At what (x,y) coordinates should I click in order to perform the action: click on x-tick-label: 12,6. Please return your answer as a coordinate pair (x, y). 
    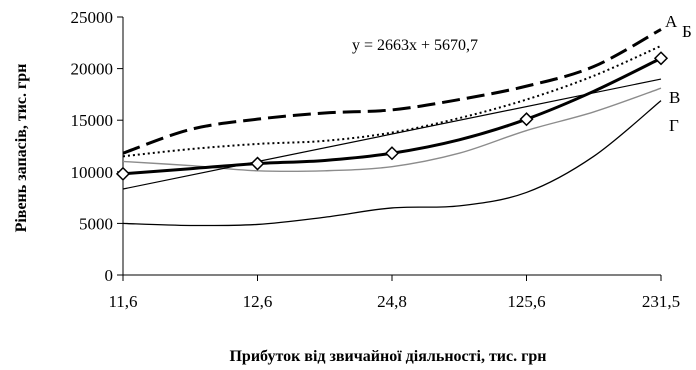
    Looking at the image, I should click on (258, 301).